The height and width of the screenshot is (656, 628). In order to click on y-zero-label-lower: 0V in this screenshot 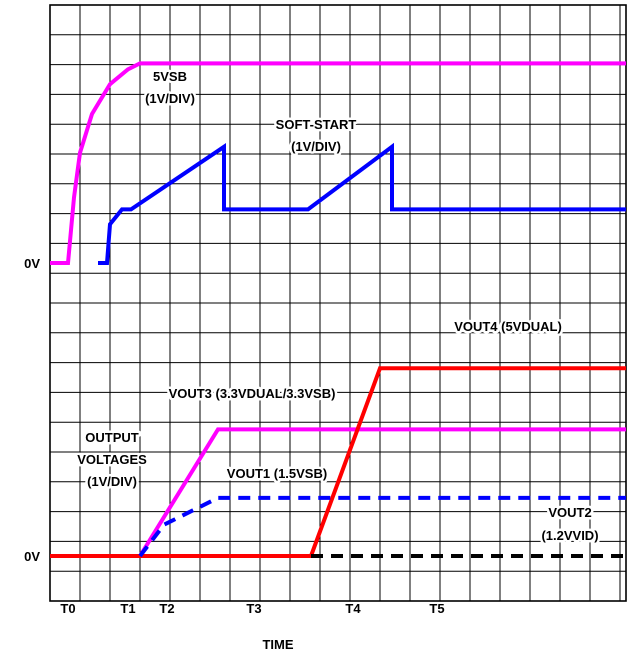, I will do `click(32, 556)`.